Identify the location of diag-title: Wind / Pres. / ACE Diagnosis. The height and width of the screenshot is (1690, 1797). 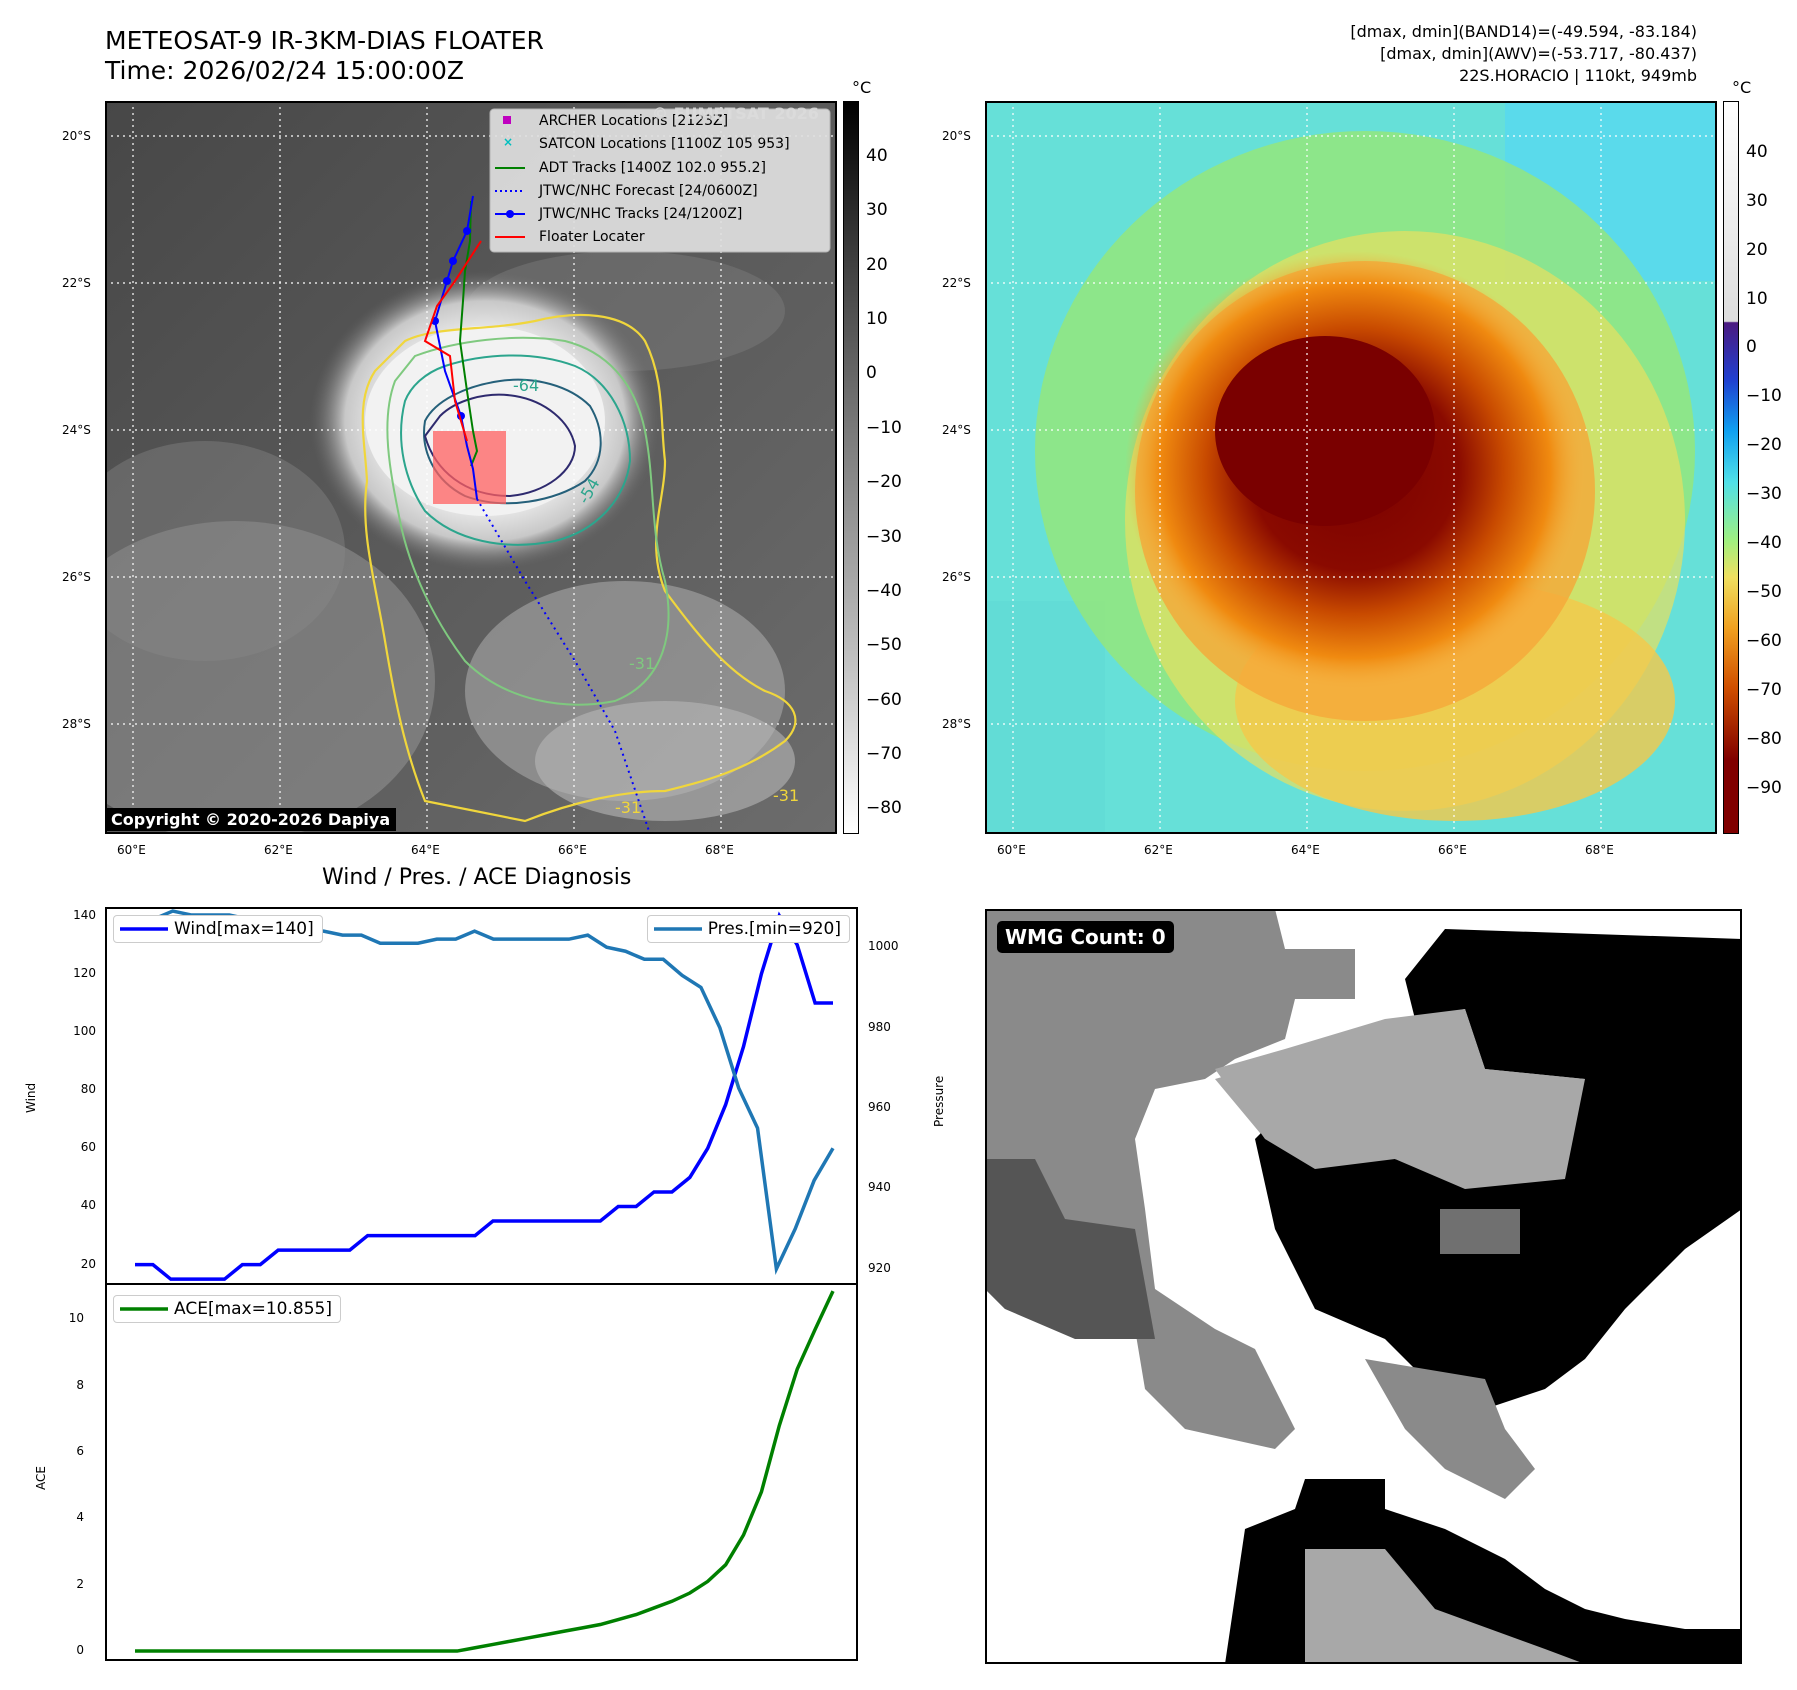
(477, 877).